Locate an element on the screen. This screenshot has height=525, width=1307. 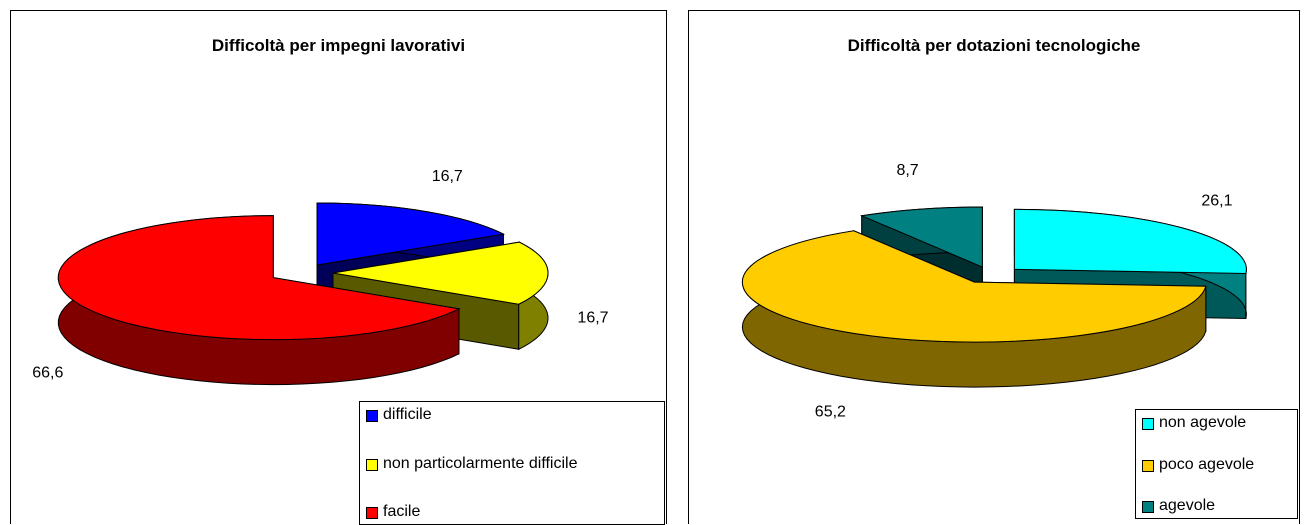
legend: non agevole poco agevole agevole is located at coordinates (1216, 464).